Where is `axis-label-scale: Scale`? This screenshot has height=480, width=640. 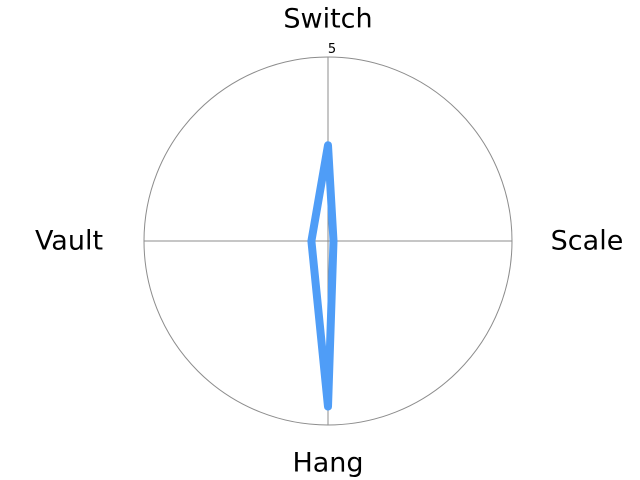
axis-label-scale: Scale is located at coordinates (587, 241).